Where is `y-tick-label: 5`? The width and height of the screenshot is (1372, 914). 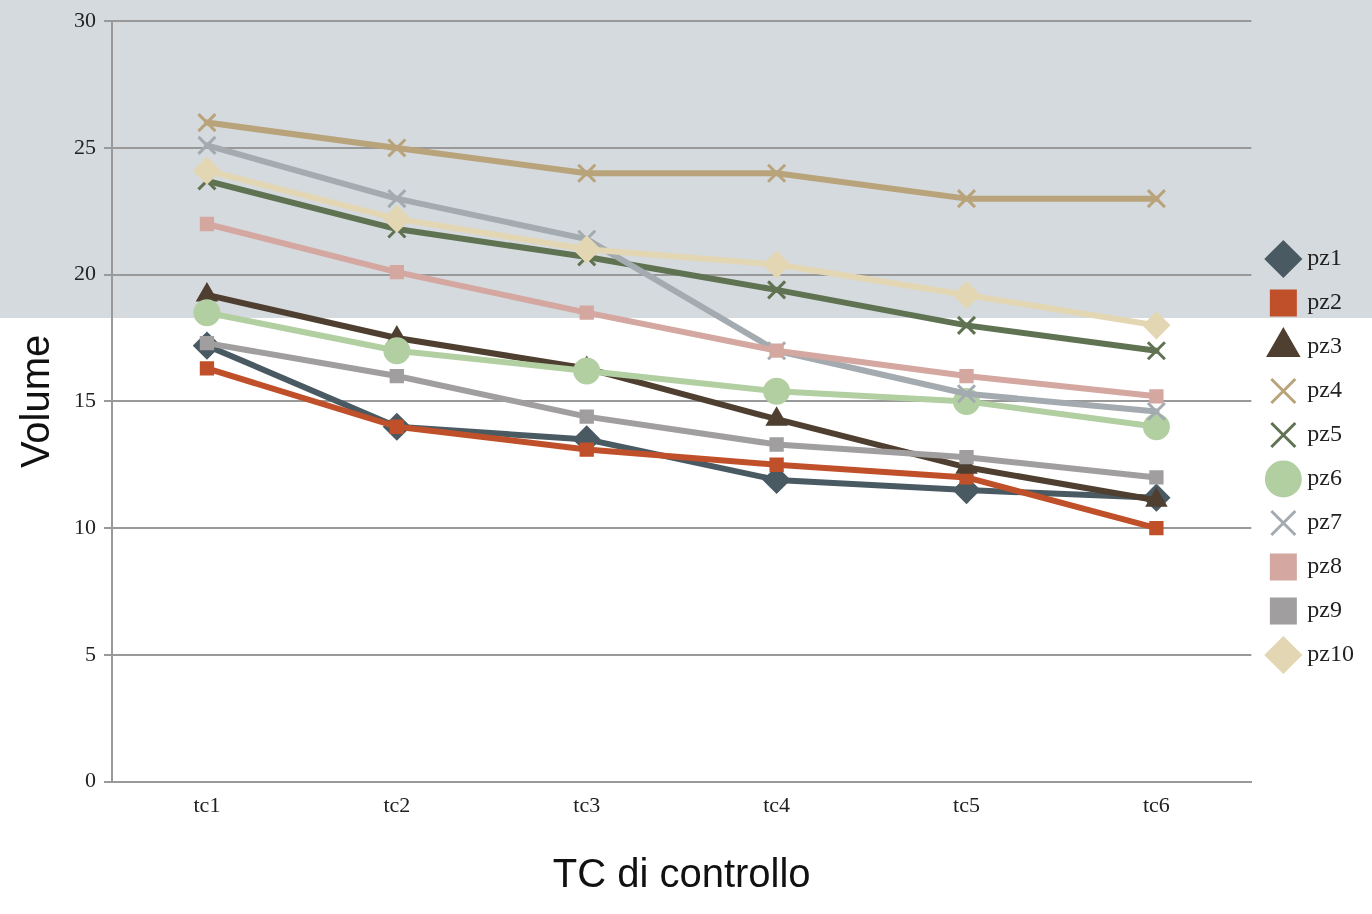 y-tick-label: 5 is located at coordinates (90, 653).